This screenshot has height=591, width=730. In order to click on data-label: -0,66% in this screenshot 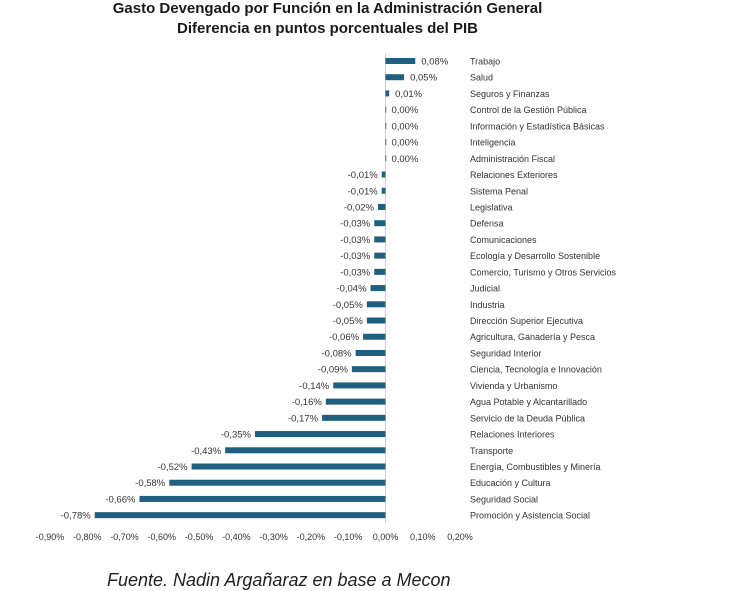, I will do `click(120, 499)`.